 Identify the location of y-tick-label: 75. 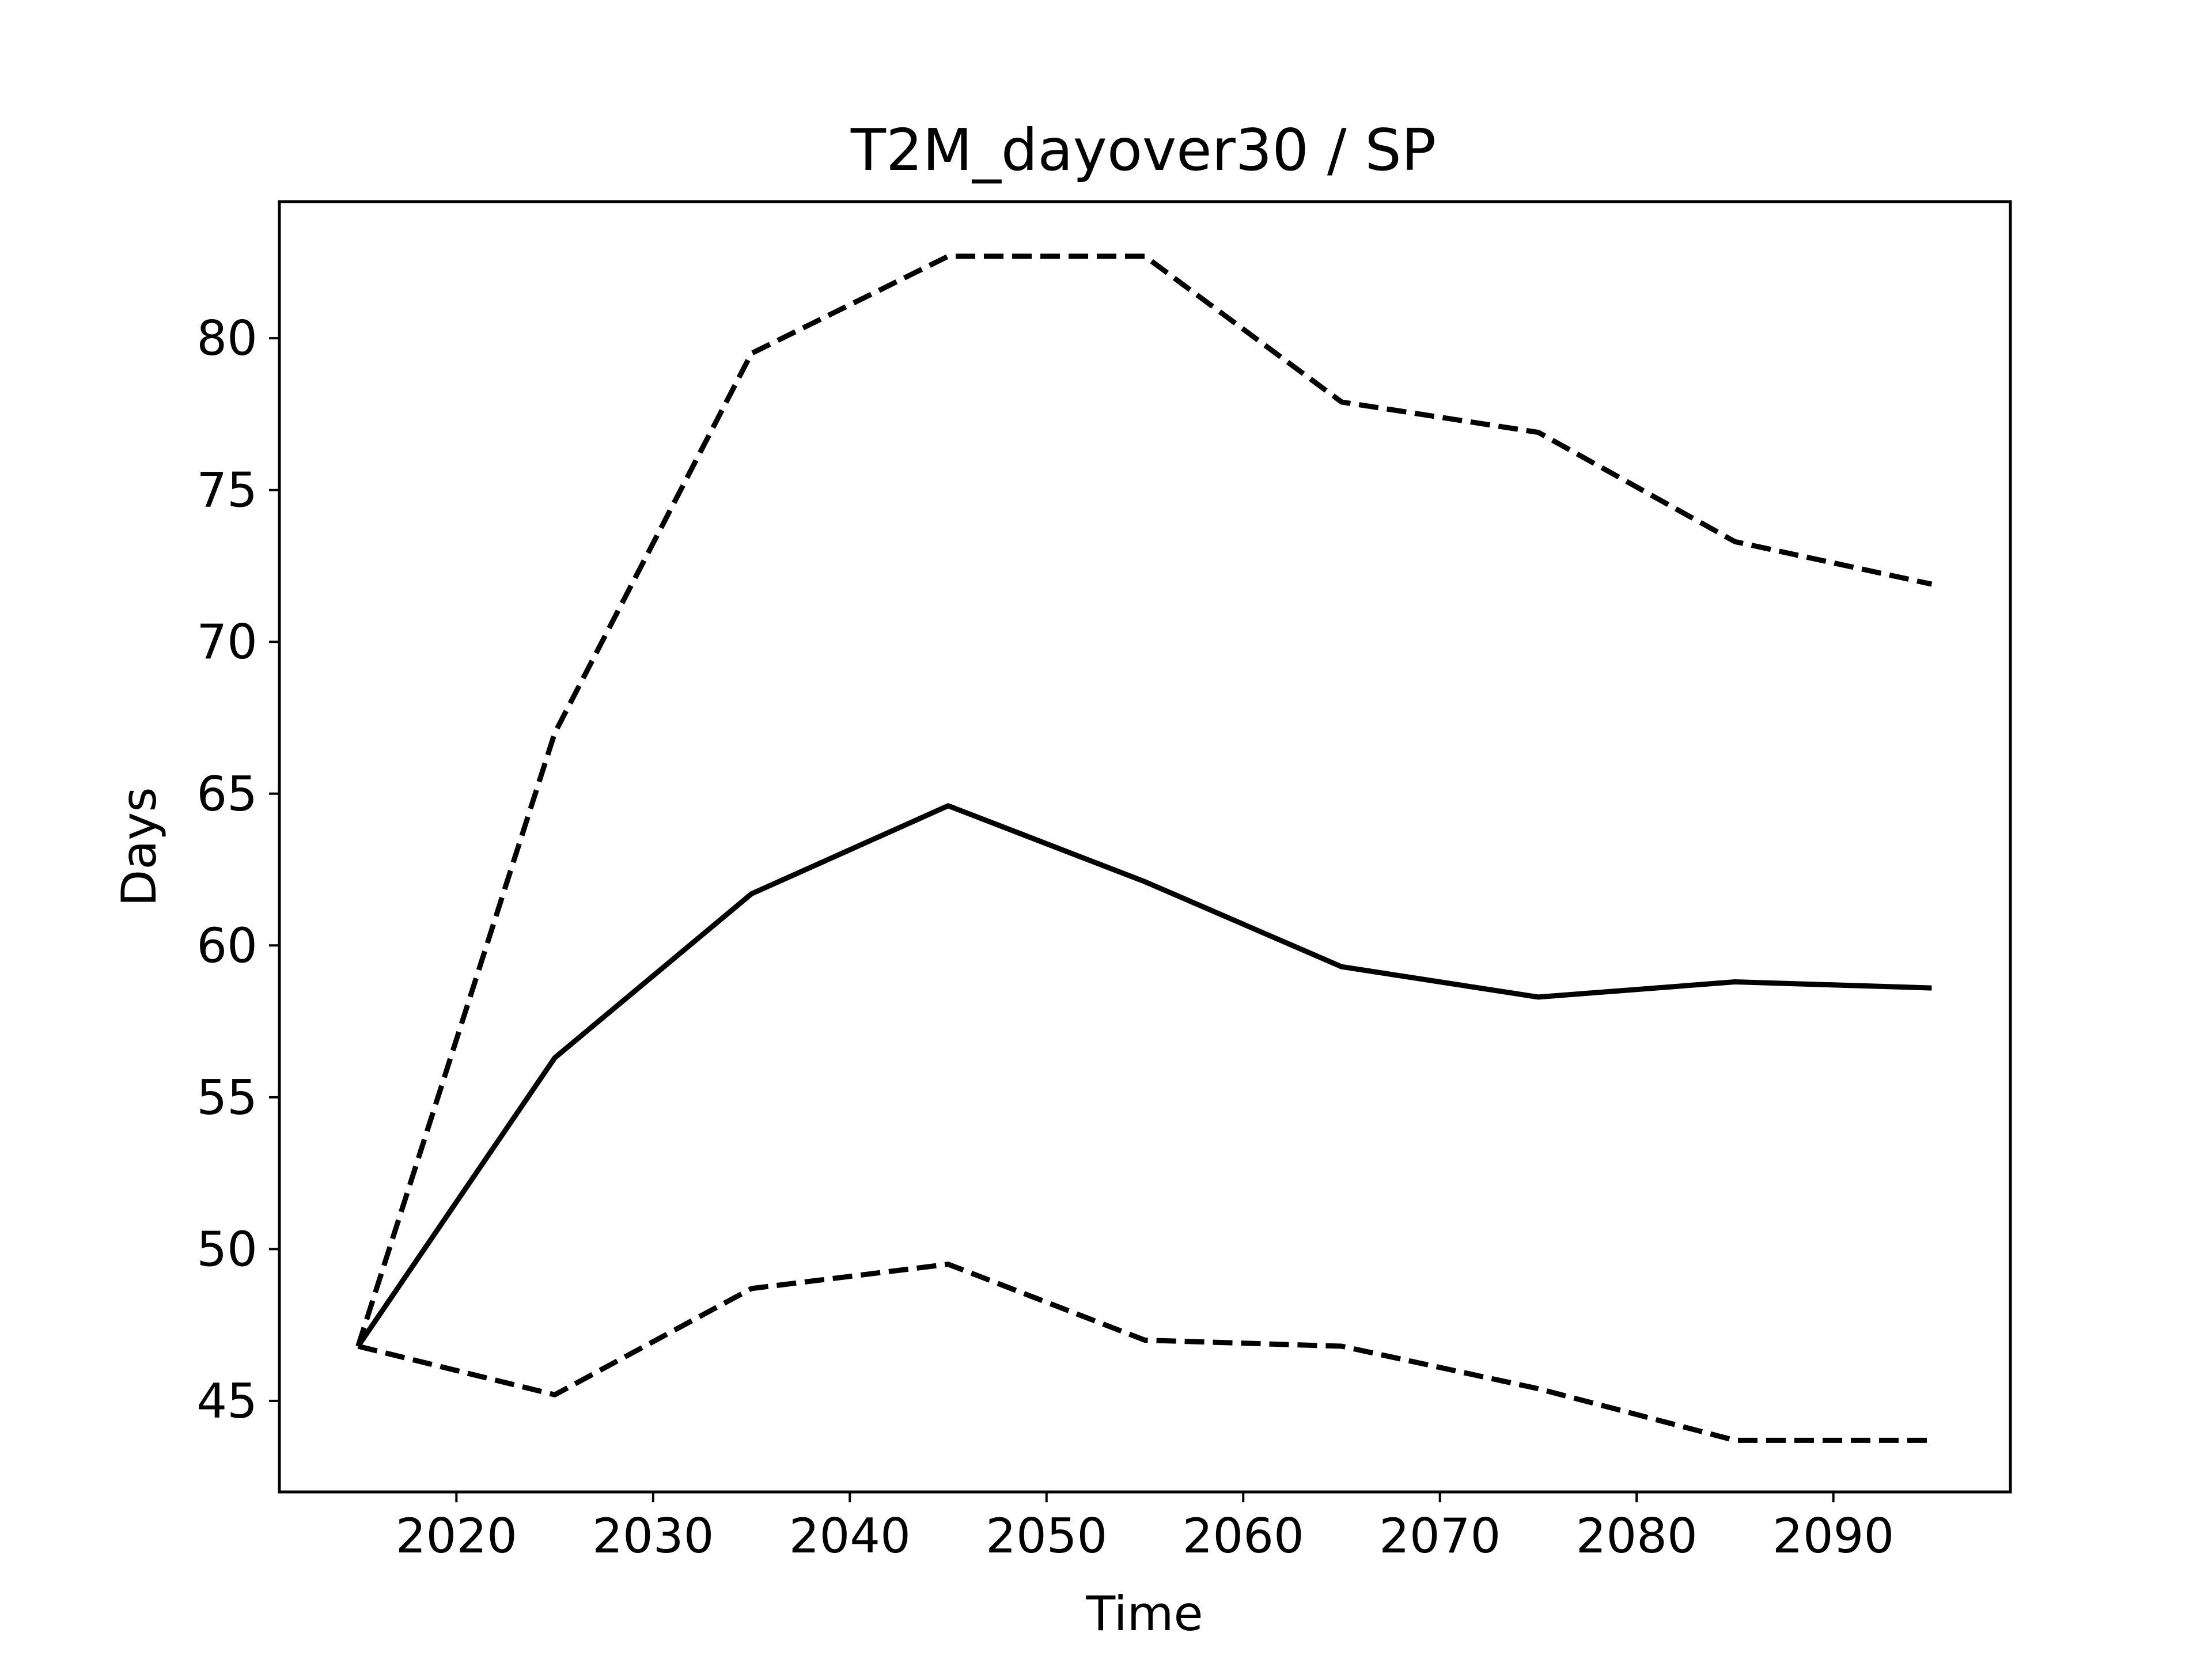
(226, 490).